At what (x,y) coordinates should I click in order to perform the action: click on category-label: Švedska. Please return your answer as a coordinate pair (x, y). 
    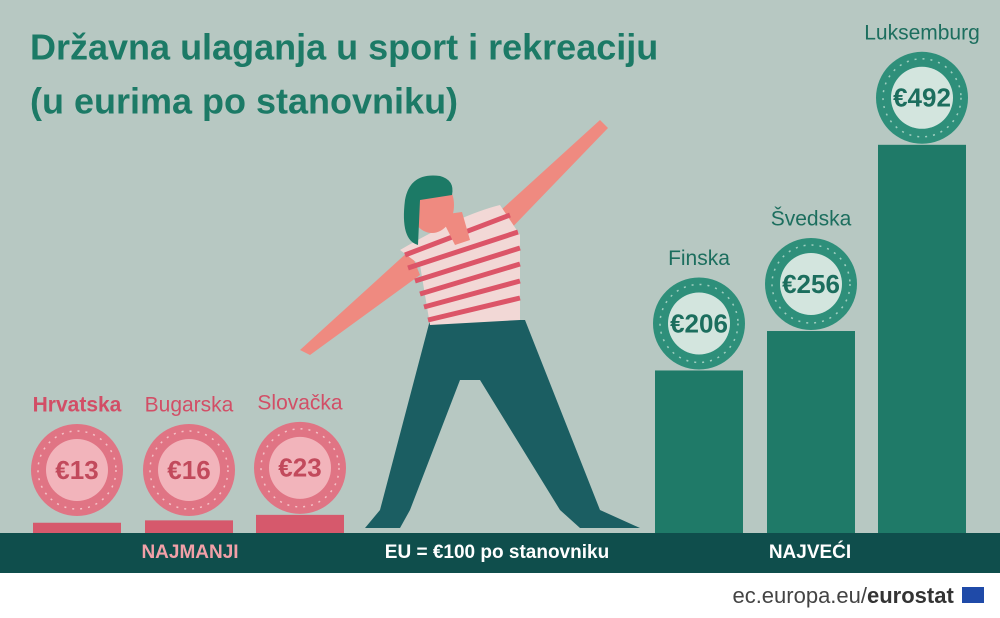
    Looking at the image, I should click on (811, 219).